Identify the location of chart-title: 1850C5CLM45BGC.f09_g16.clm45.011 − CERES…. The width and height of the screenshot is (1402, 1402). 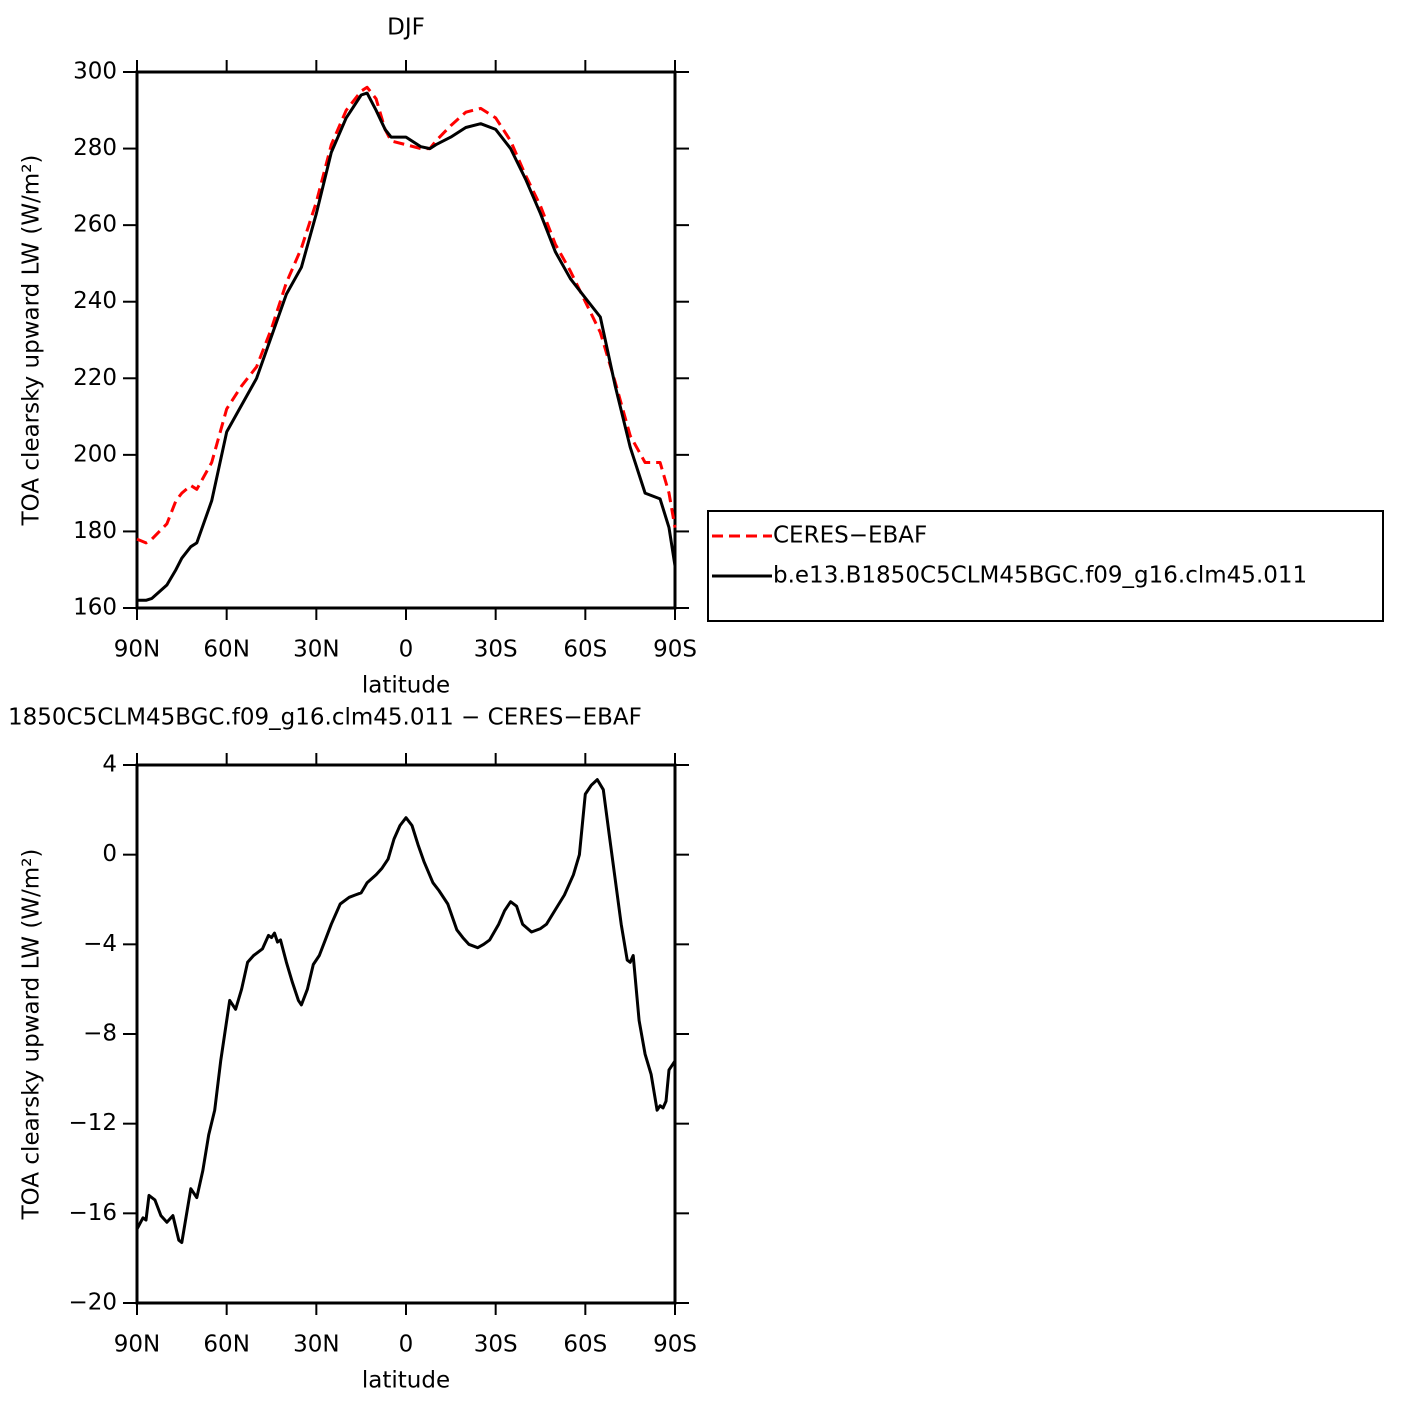
(325, 718).